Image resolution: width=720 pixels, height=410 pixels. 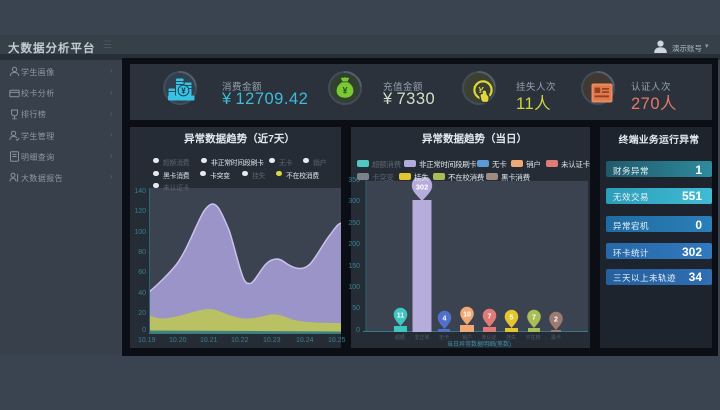 What do you see at coordinates (445, 319) in the screenshot?
I see `svg-text: 4` at bounding box center [445, 319].